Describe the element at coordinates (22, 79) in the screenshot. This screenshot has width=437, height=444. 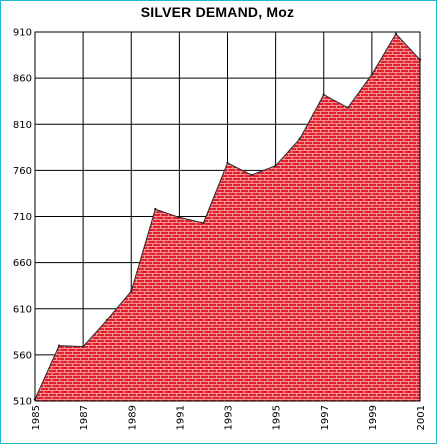
I see `y-tick-label: 860` at that location.